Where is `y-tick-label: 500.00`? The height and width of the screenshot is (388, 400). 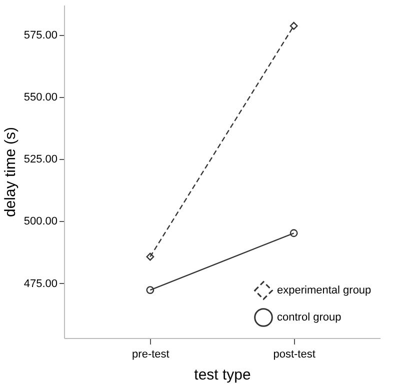 y-tick-label: 500.00 is located at coordinates (41, 222).